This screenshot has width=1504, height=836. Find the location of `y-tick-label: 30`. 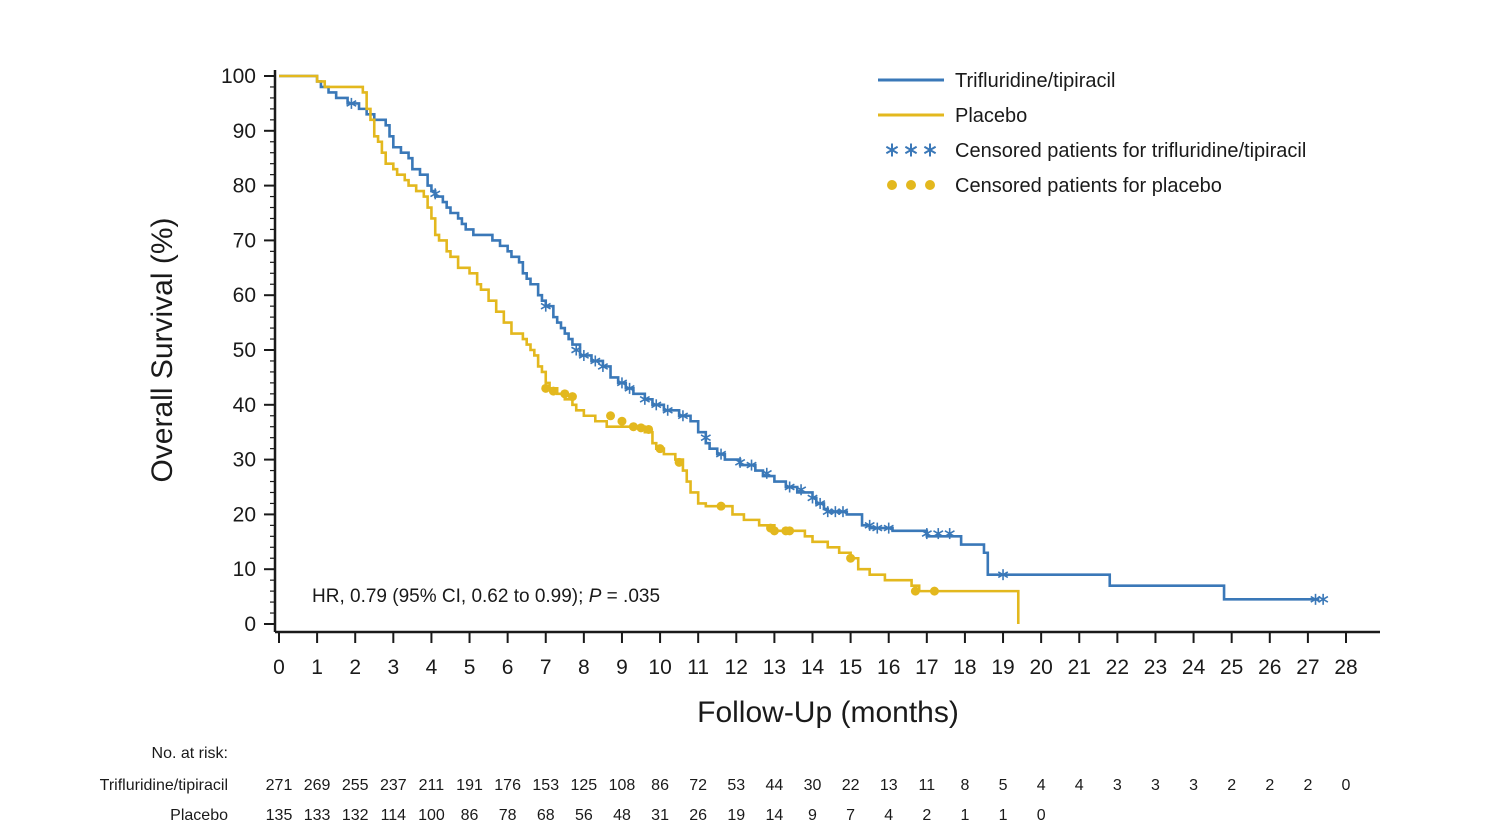

y-tick-label: 30 is located at coordinates (244, 460).